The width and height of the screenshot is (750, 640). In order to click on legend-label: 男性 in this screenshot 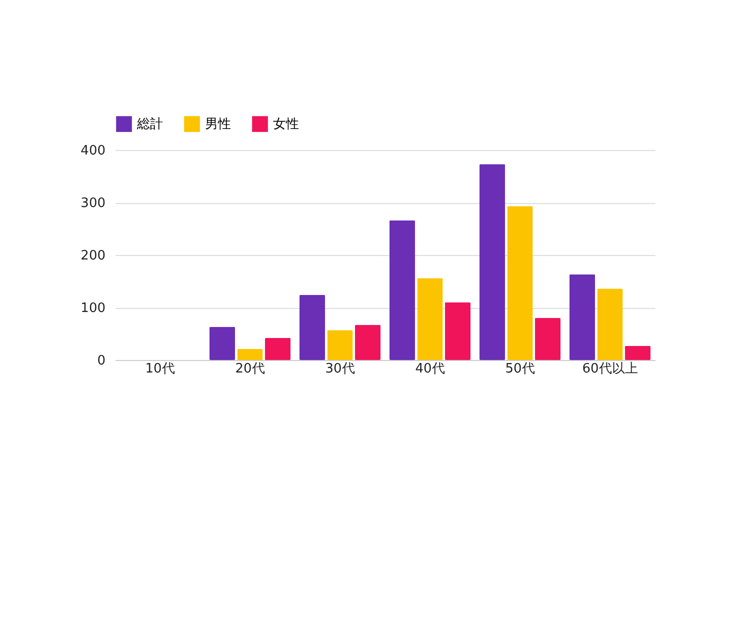, I will do `click(218, 124)`.